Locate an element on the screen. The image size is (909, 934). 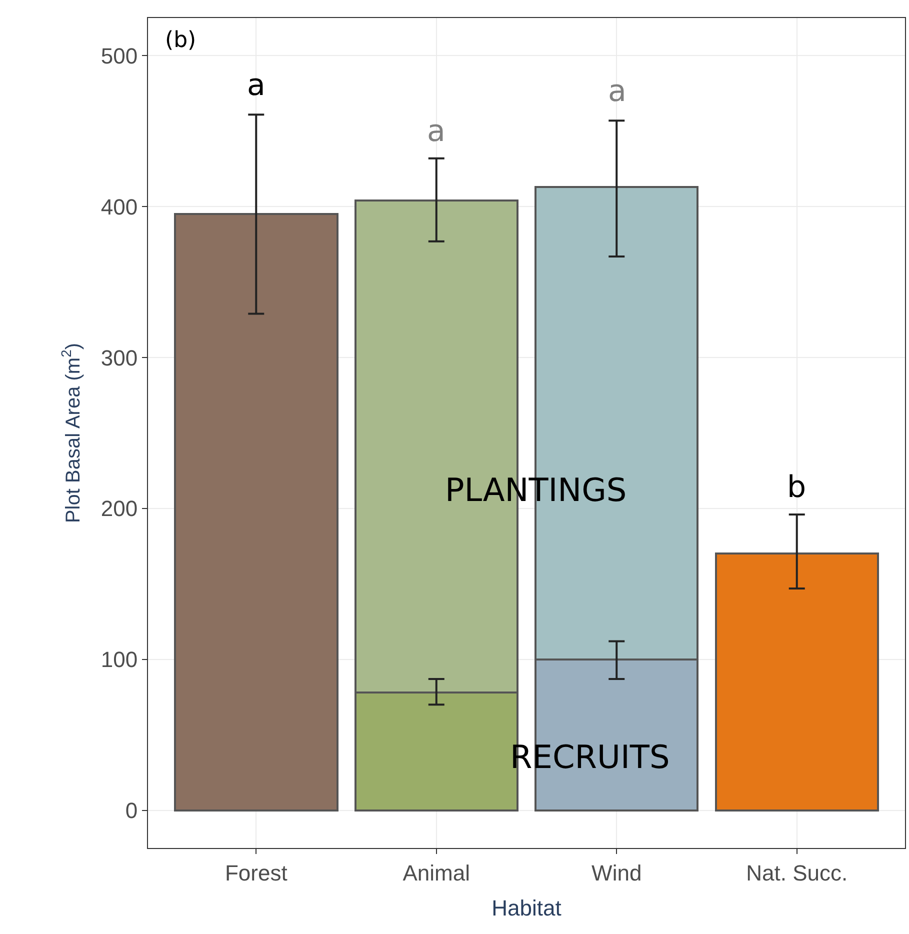
y-tick-label: 200 is located at coordinates (119, 509).